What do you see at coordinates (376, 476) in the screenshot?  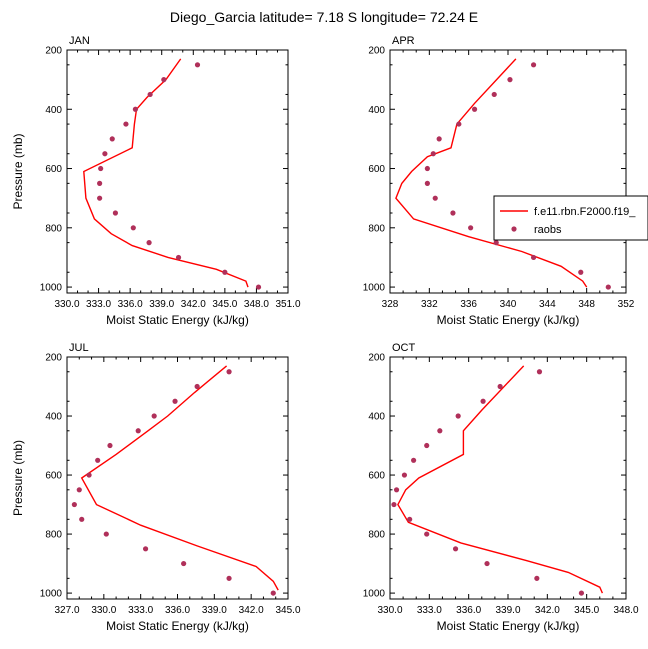 I see `y-tick-label-oct: 600` at bounding box center [376, 476].